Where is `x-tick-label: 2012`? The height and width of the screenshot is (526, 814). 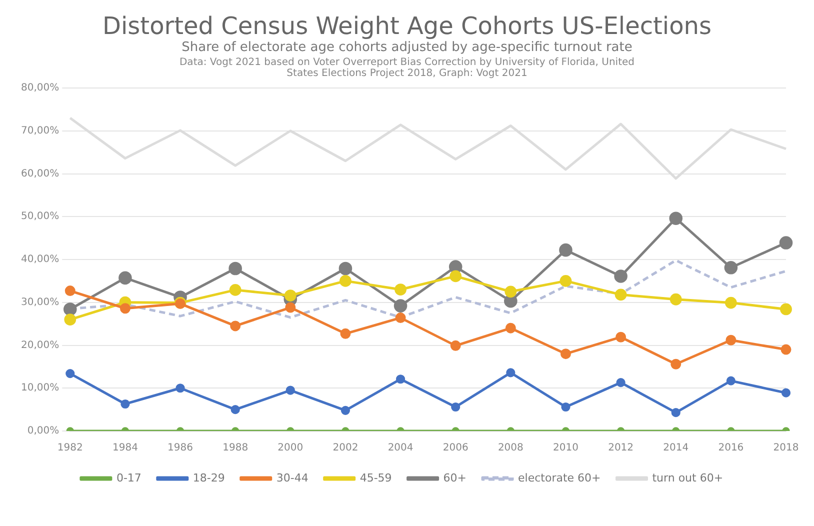
x-tick-label: 2012 is located at coordinates (621, 448).